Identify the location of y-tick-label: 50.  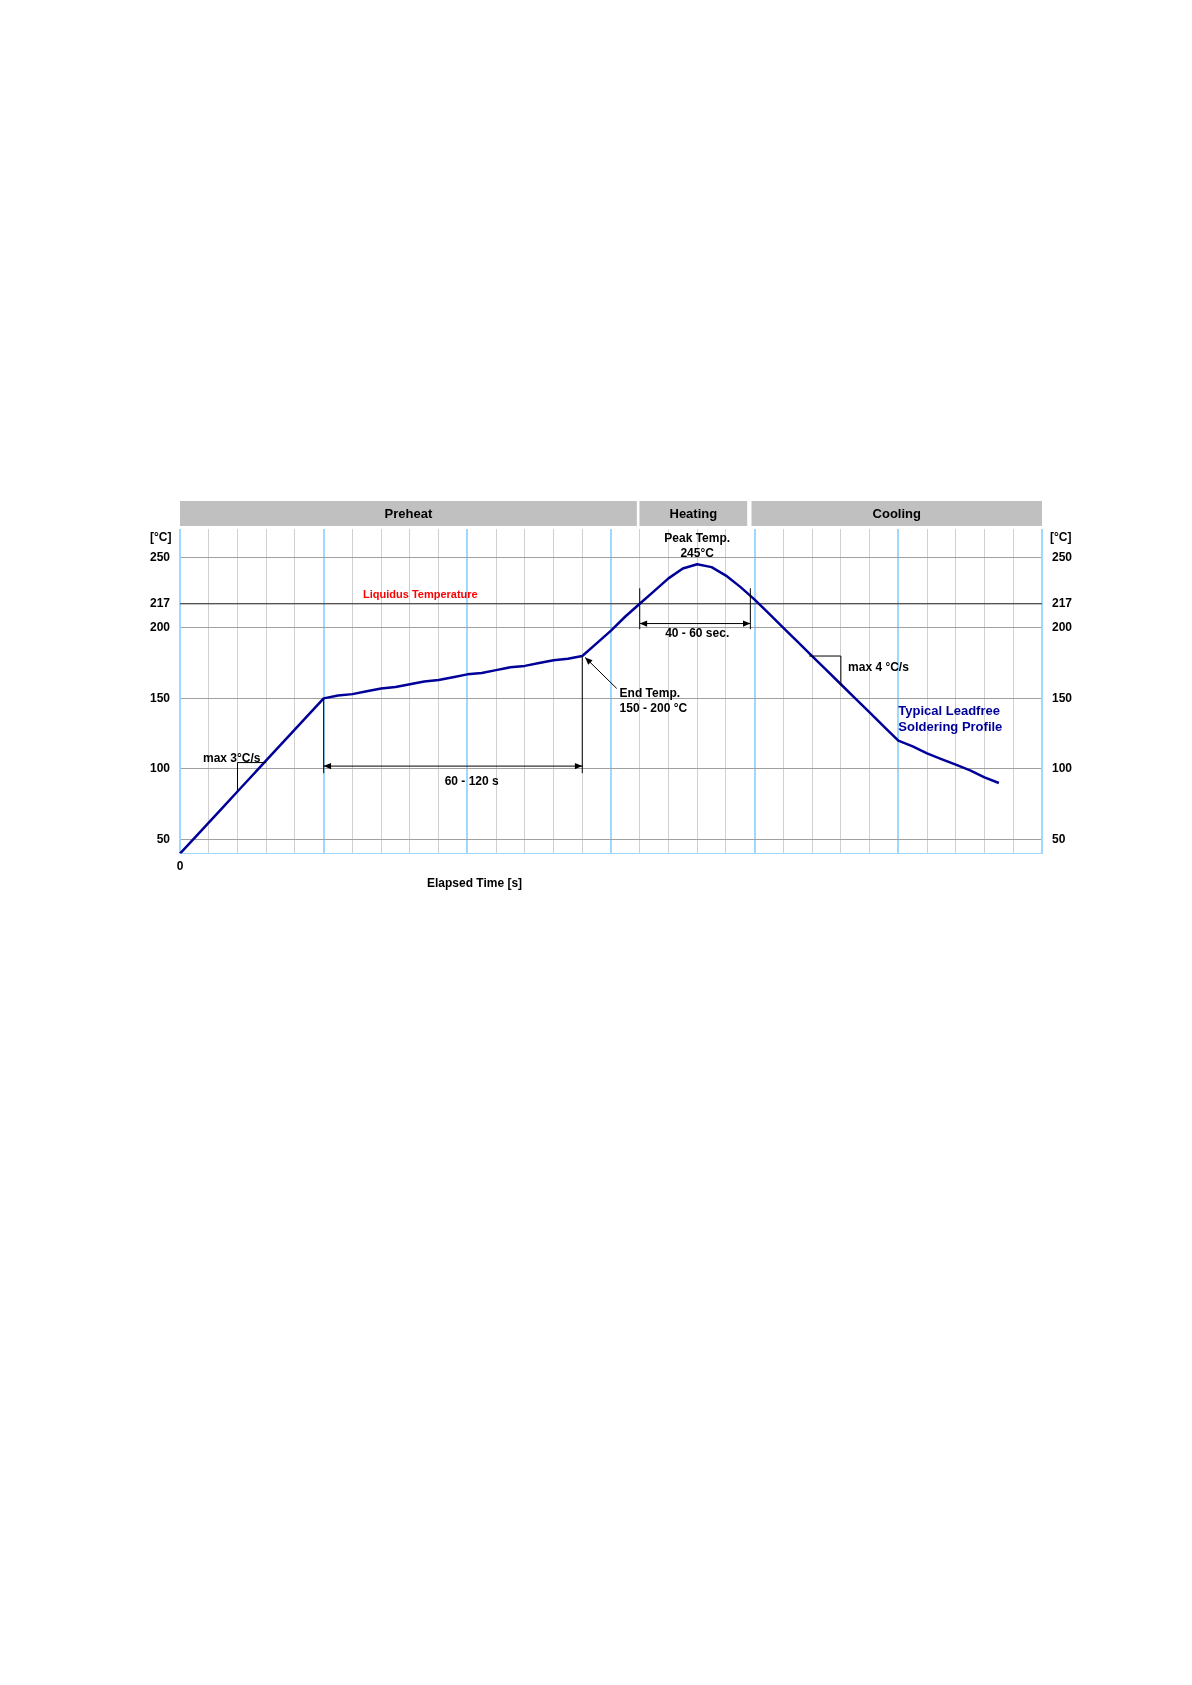
(163, 838).